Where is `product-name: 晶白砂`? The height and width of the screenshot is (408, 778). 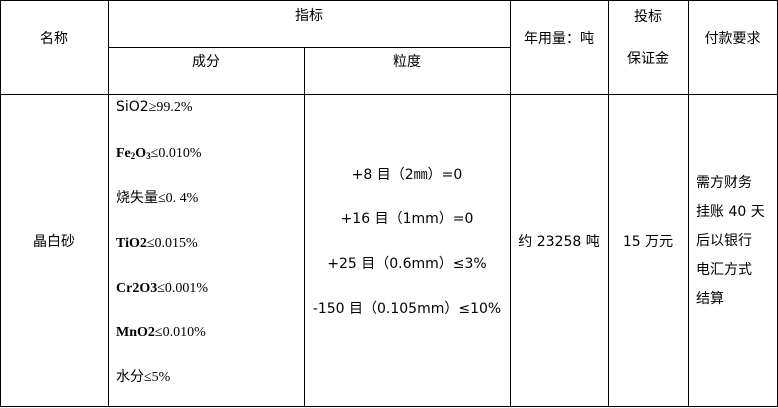 product-name: 晶白砂 is located at coordinates (54, 242).